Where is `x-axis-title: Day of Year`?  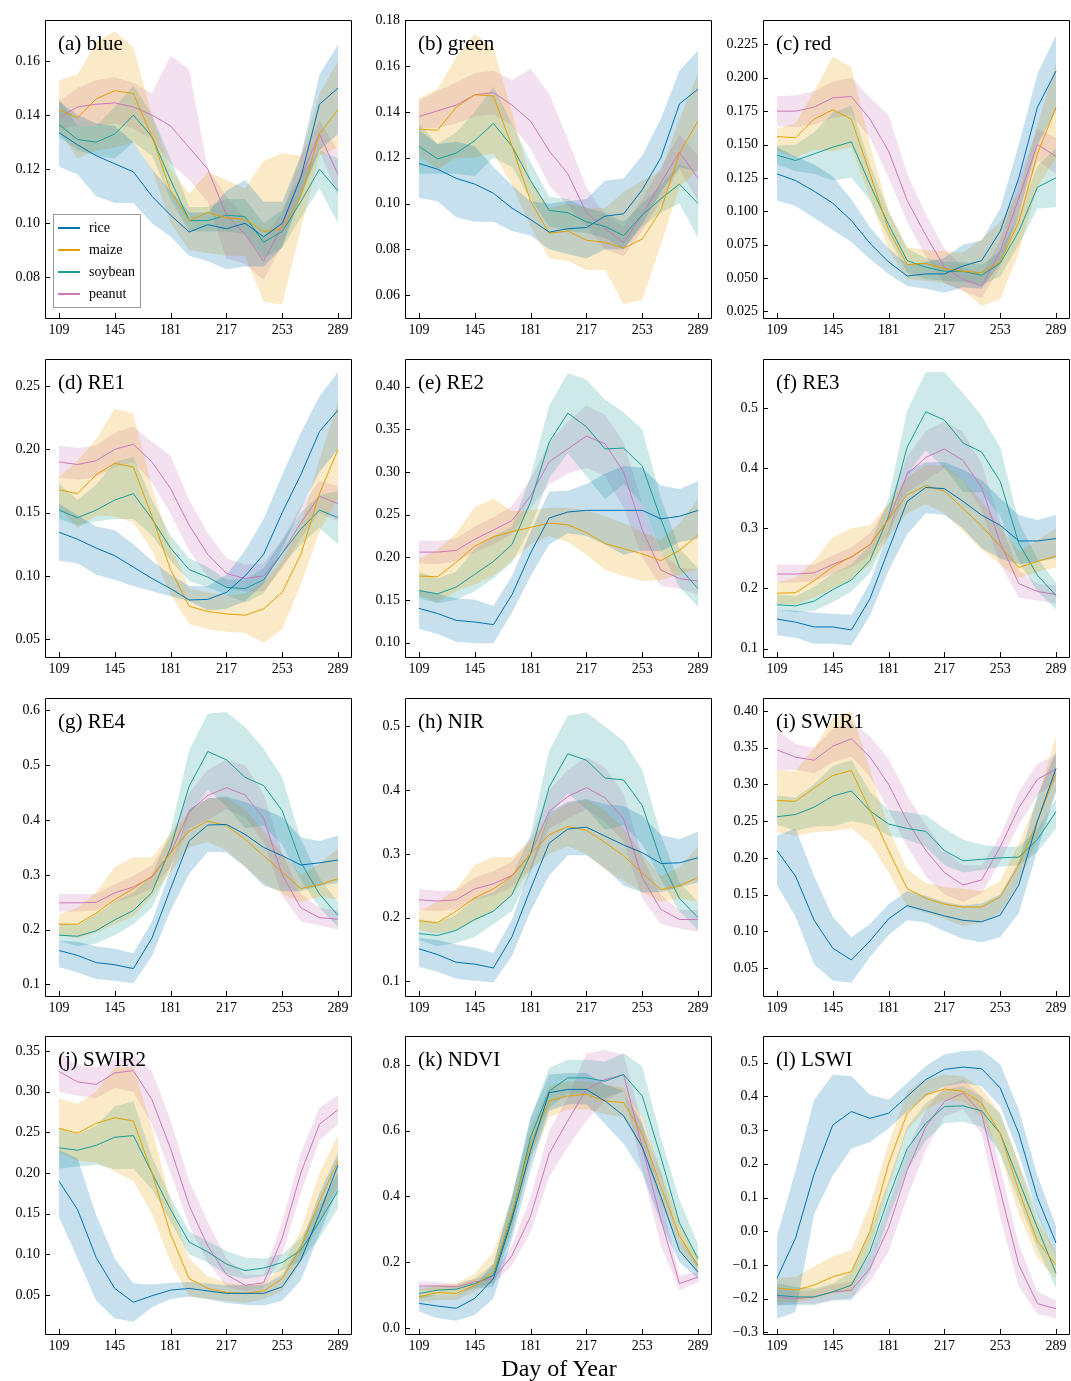 x-axis-title: Day of Year is located at coordinates (559, 1367).